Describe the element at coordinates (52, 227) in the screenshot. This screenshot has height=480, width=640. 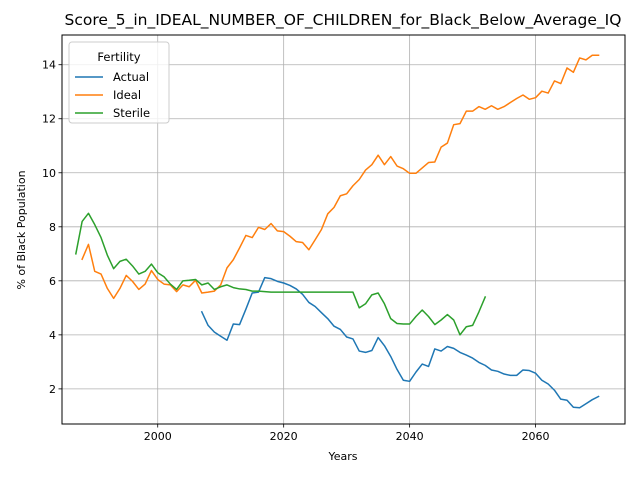
I see `y-tick-label: 8` at that location.